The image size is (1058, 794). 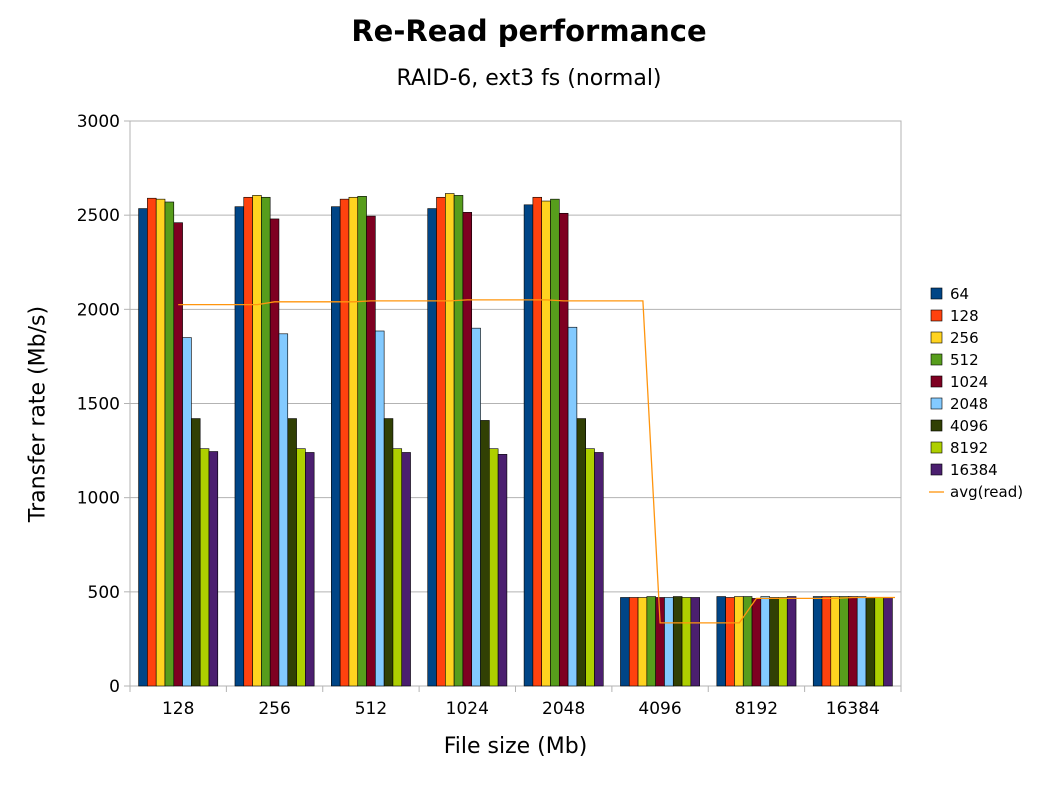 What do you see at coordinates (529, 78) in the screenshot?
I see `chart-subtitle: RAID-6, ext3 fs (normal)` at bounding box center [529, 78].